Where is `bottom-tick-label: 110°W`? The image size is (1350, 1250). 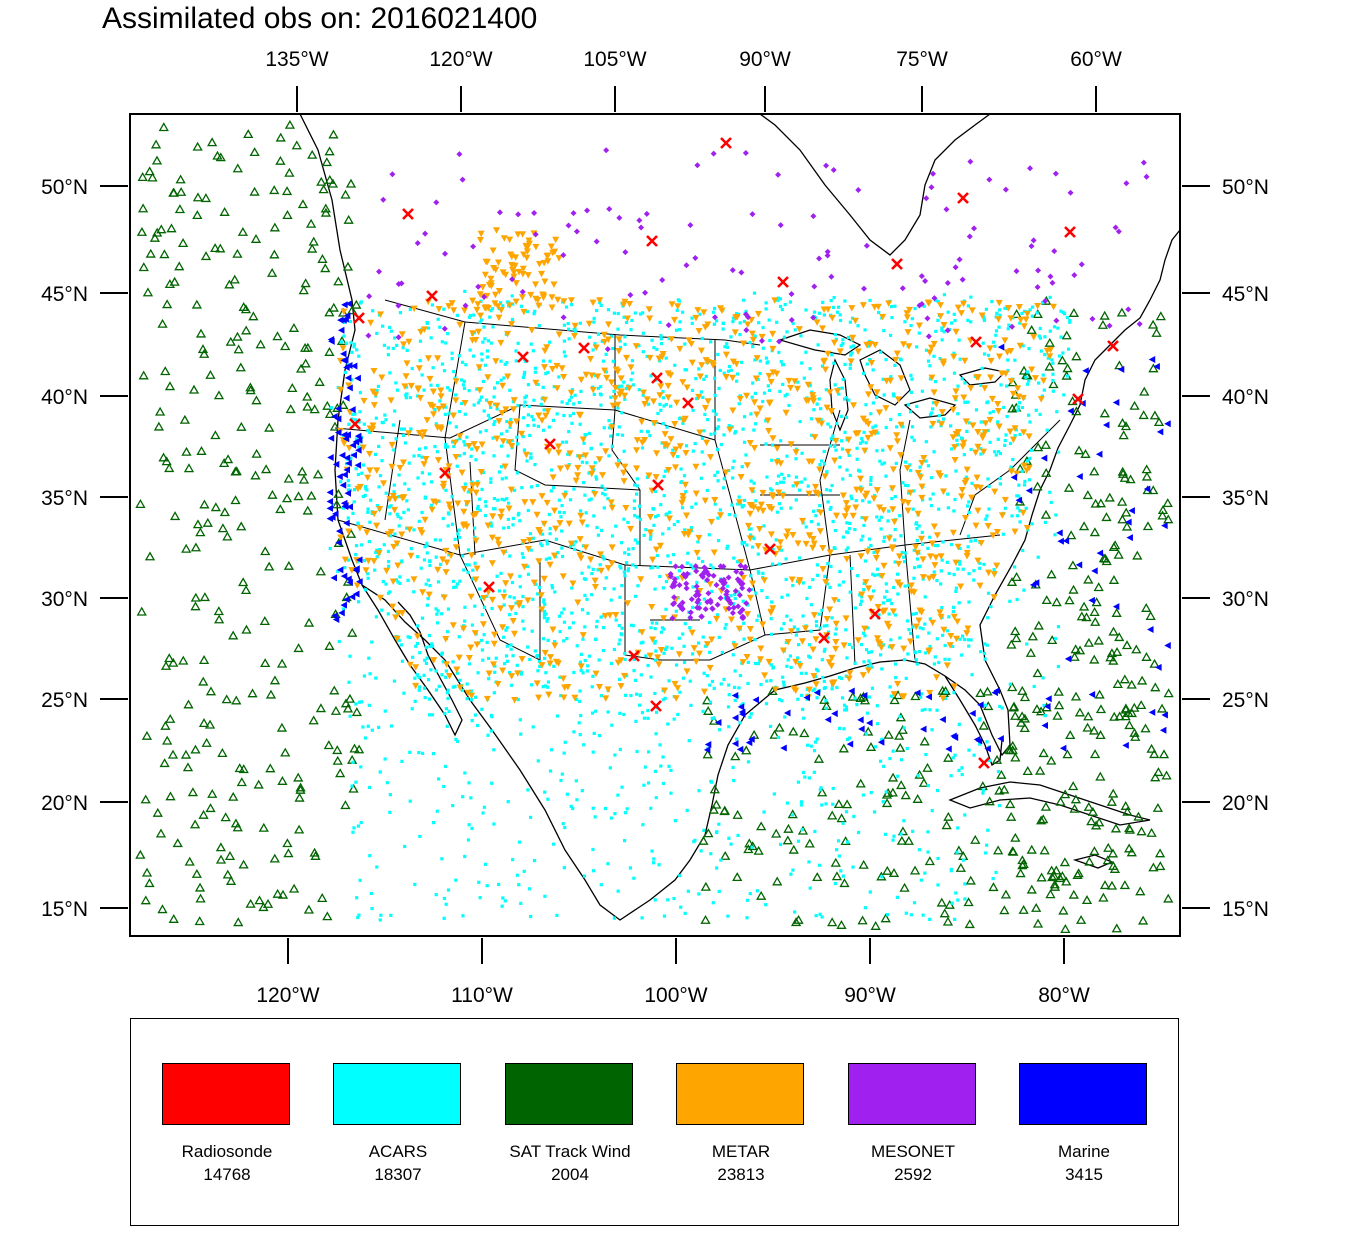
bottom-tick-label: 110°W is located at coordinates (482, 995).